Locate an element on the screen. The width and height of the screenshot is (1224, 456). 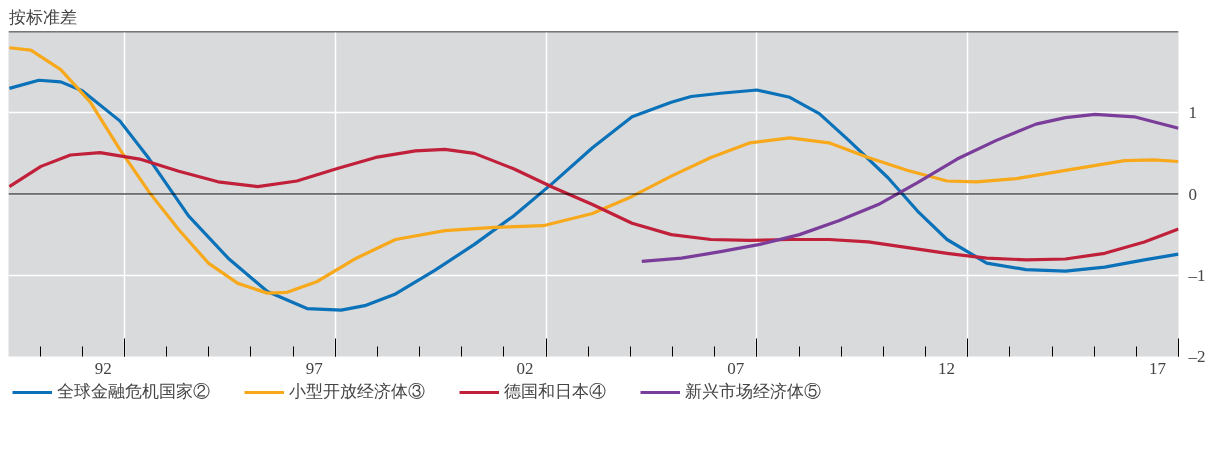
x-tick-label: 17 is located at coordinates (1157, 368).